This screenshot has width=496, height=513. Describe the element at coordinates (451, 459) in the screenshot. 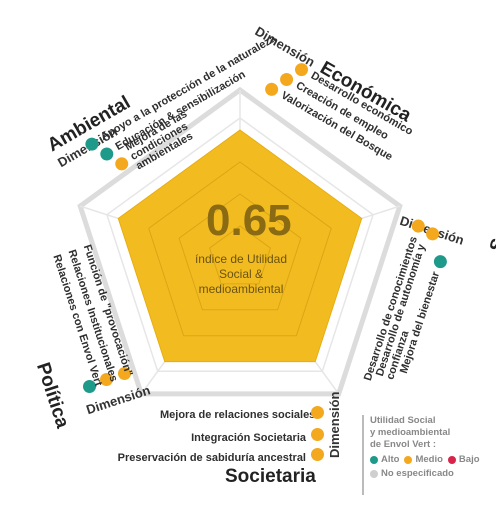

I see `legend-bajo-dot` at that location.